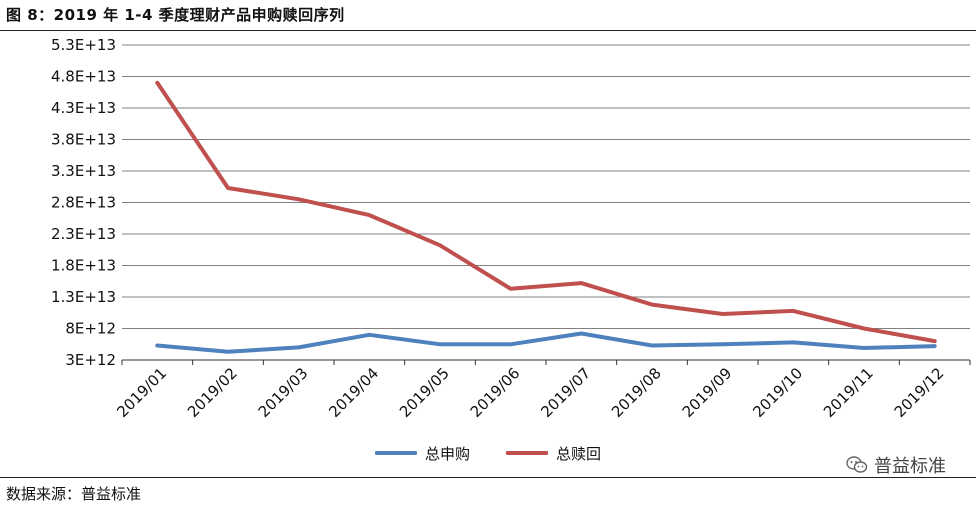 Image resolution: width=976 pixels, height=509 pixels. I want to click on x-tick-label: 2019/06, so click(495, 392).